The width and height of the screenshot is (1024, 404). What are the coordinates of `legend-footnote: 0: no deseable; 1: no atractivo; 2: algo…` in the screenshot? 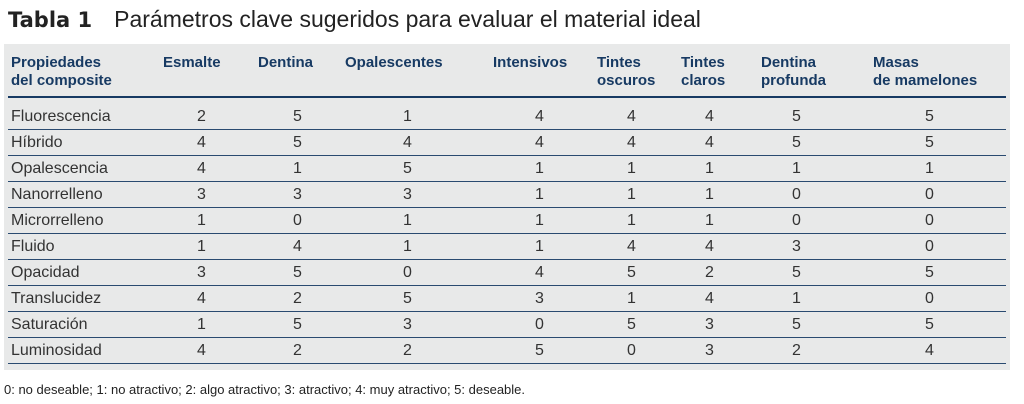 It's located at (265, 389).